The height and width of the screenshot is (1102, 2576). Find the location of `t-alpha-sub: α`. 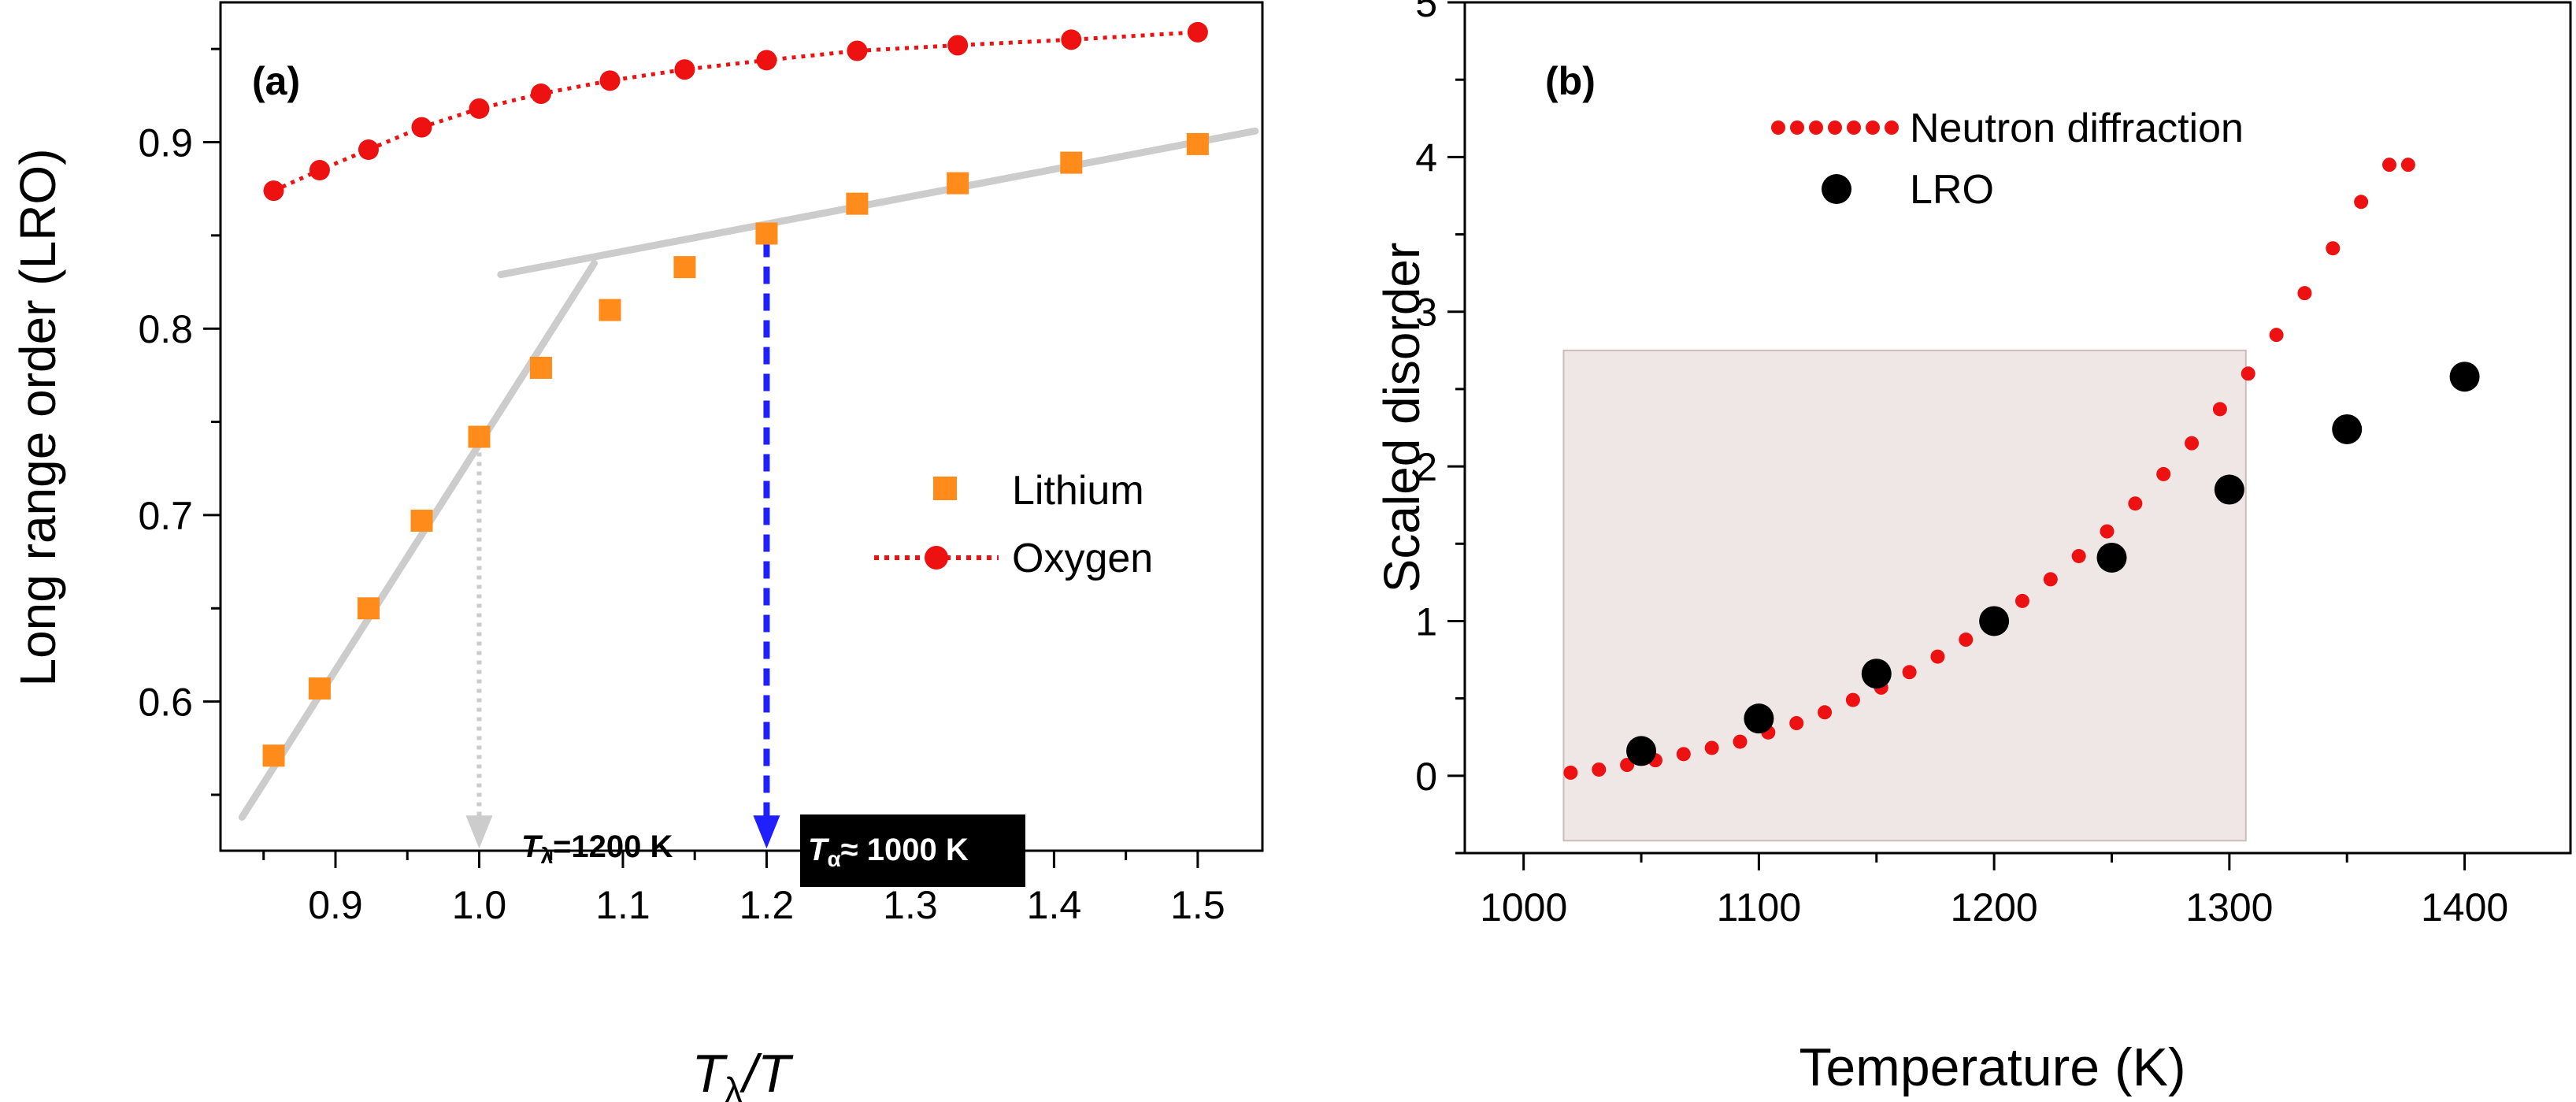

t-alpha-sub: α is located at coordinates (833, 859).